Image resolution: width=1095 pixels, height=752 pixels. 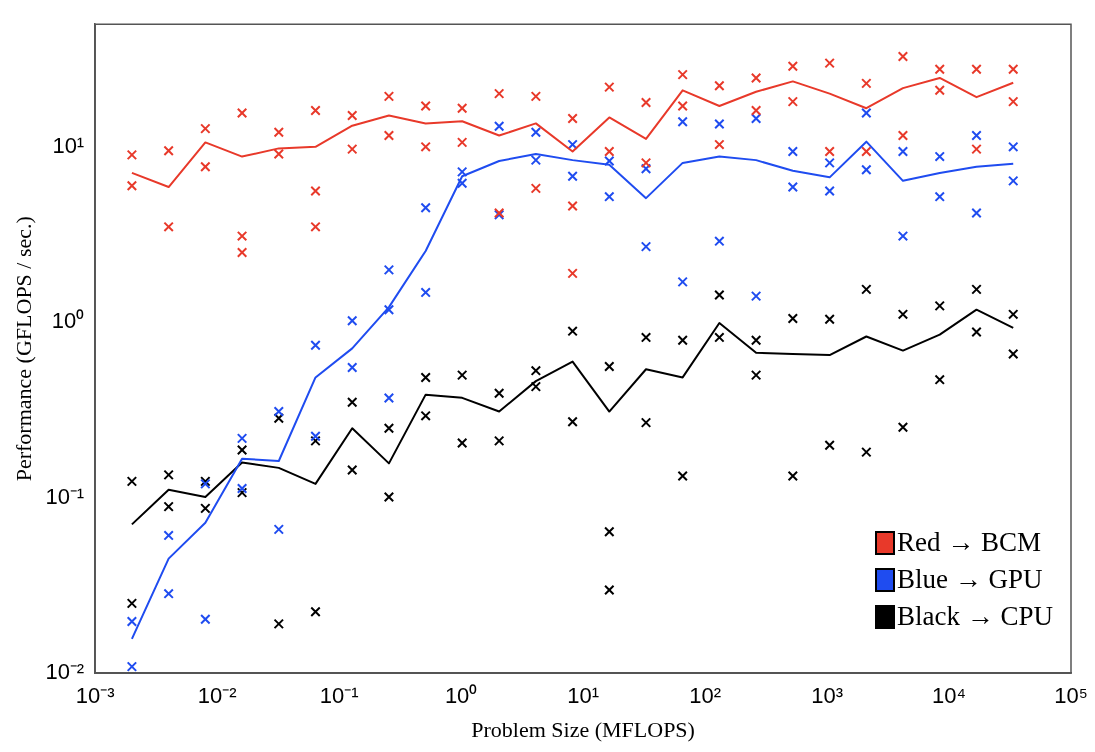 I want to click on x-tick-label: 10³, so click(x=827, y=696).